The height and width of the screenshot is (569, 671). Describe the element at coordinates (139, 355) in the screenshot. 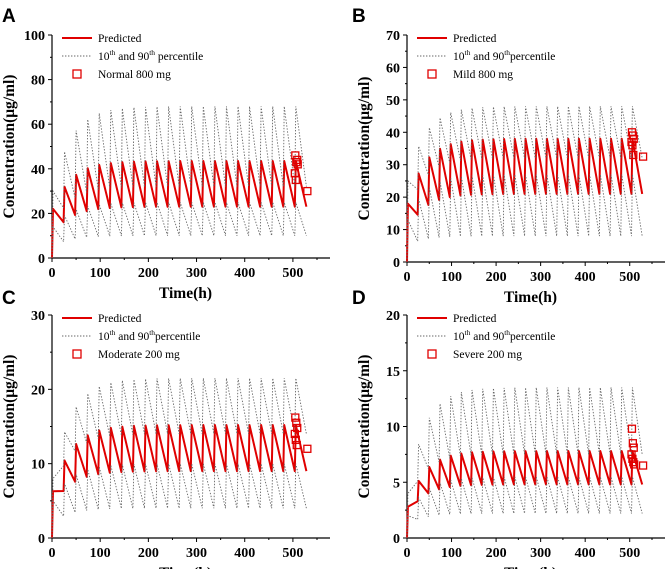

I see `legend-observed-label: Moderate 200 mg` at that location.